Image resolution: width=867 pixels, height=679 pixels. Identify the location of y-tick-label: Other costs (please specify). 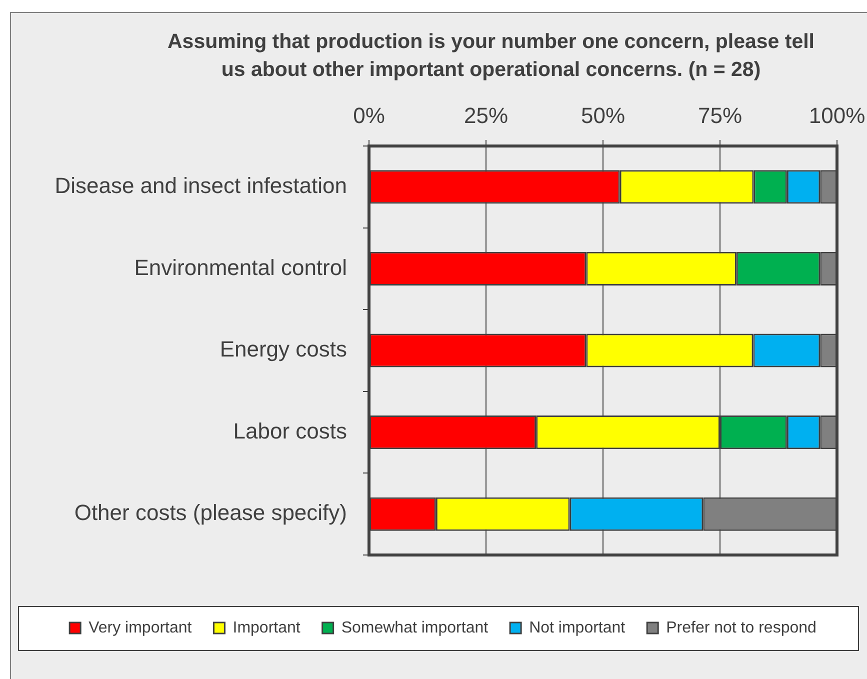
(210, 513).